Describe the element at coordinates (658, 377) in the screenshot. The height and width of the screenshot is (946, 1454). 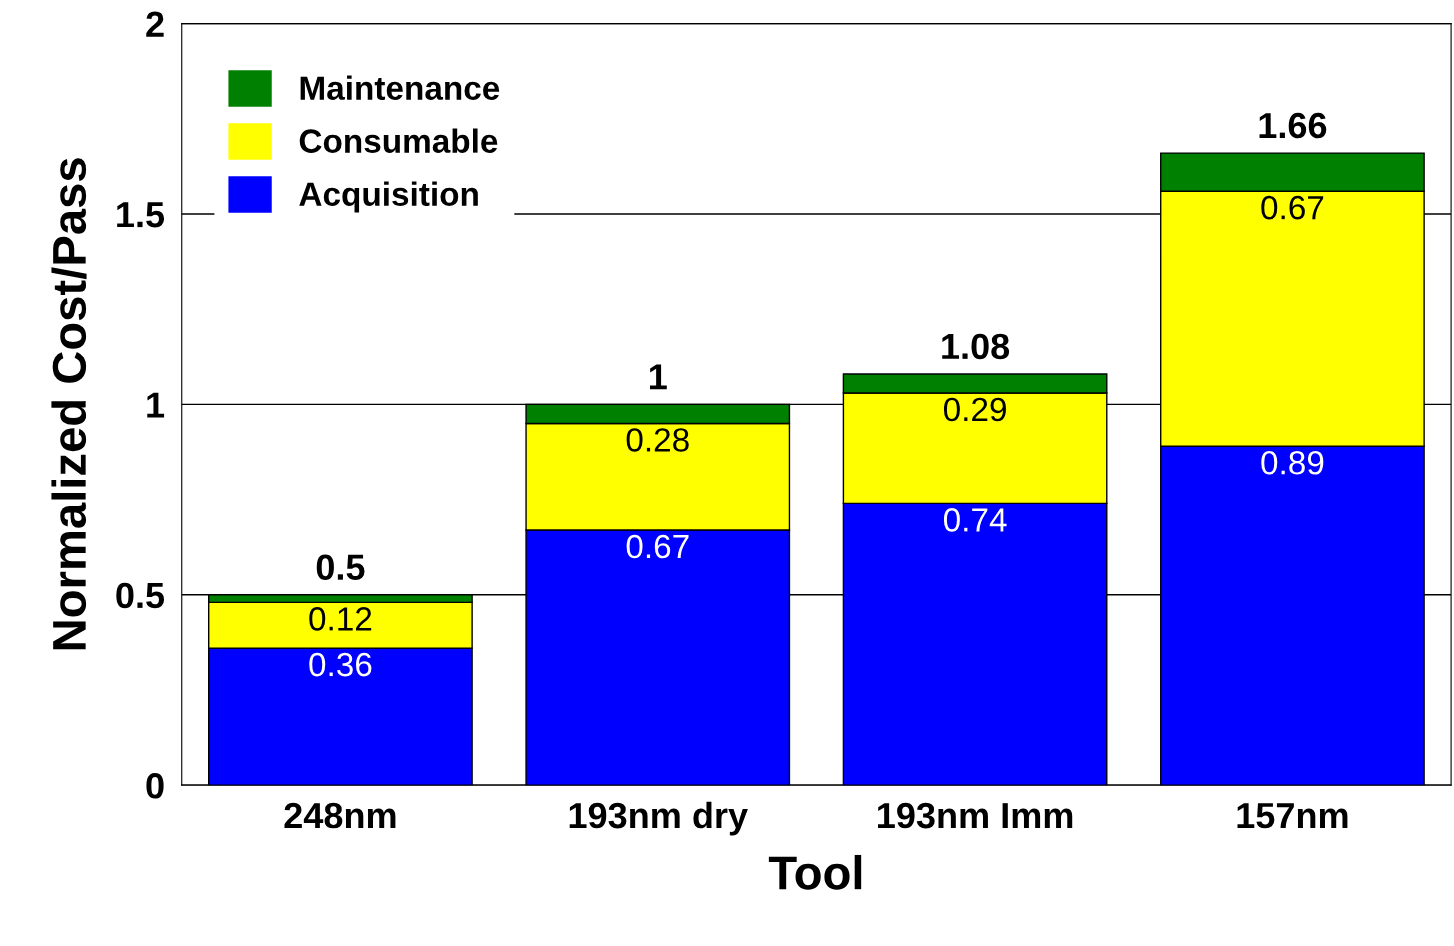
I see `total-label: 1` at that location.